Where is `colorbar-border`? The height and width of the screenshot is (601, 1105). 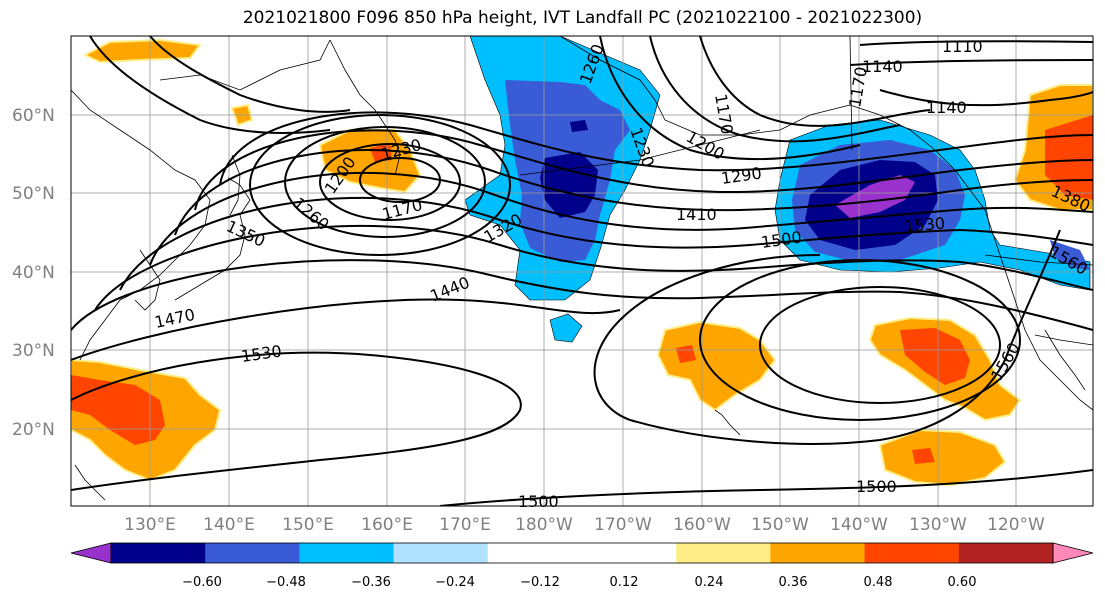
colorbar-border is located at coordinates (582, 553).